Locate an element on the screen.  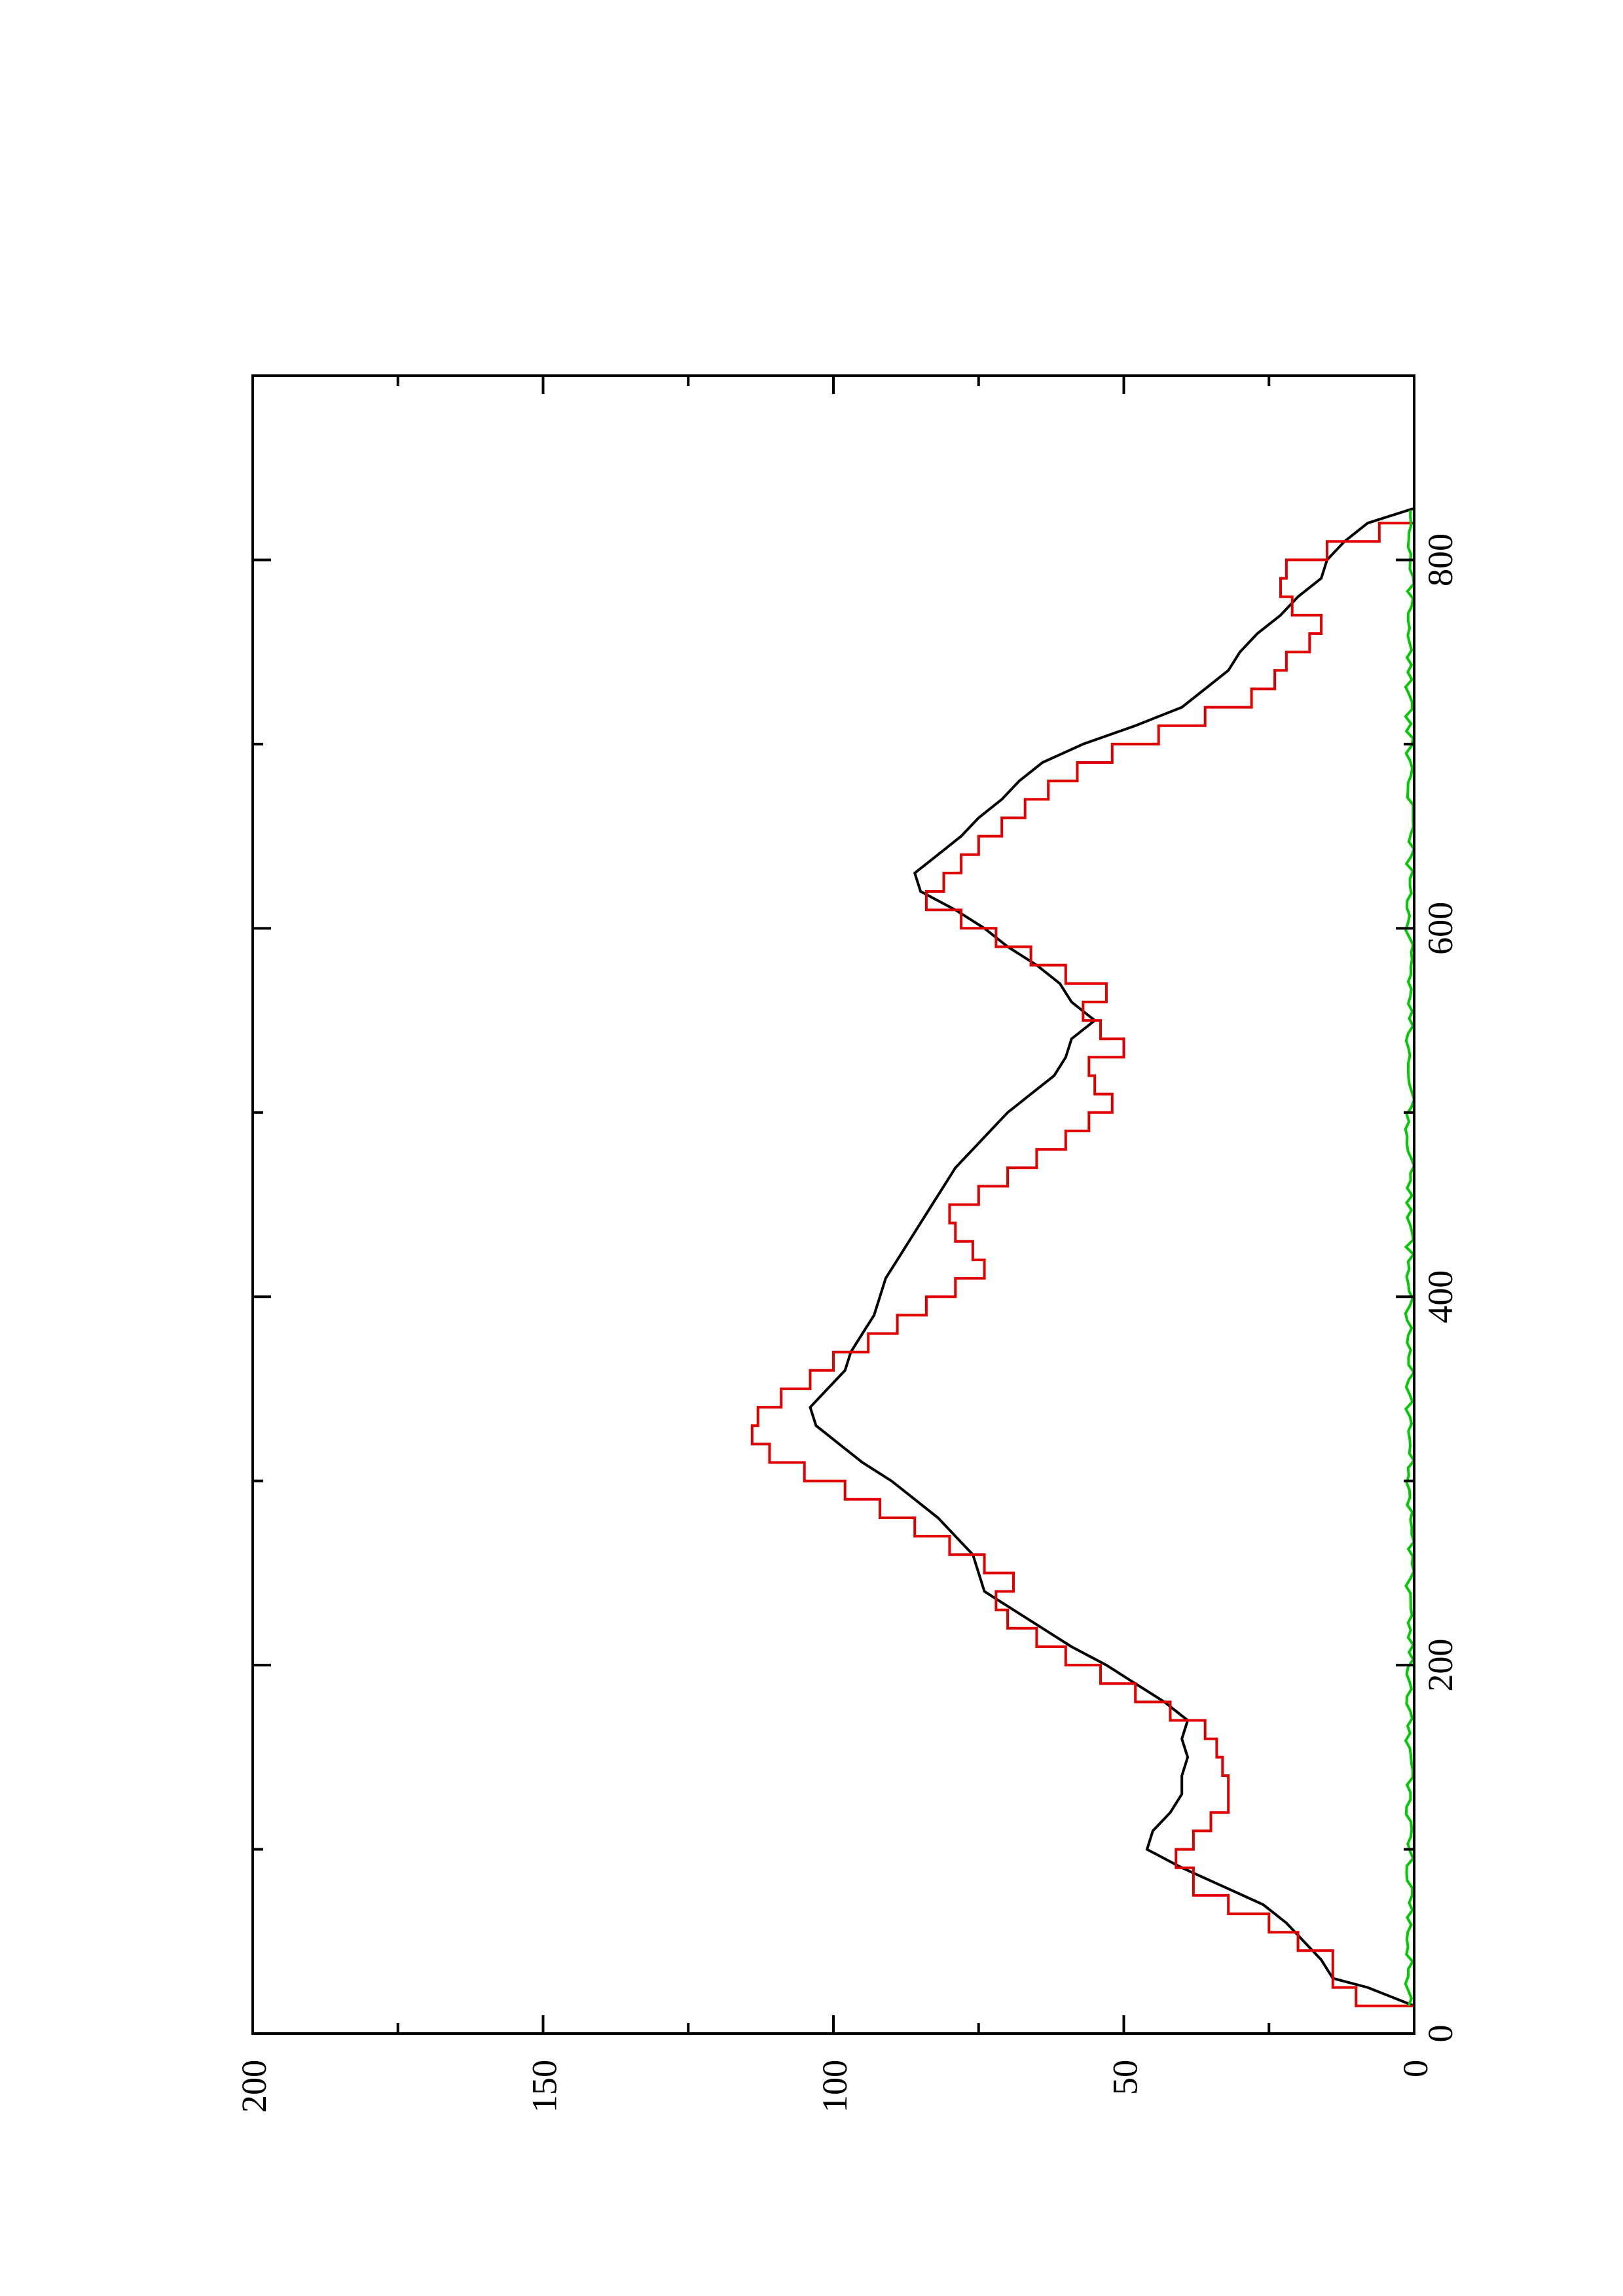
x-tick-label: 400 is located at coordinates (1440, 1296).